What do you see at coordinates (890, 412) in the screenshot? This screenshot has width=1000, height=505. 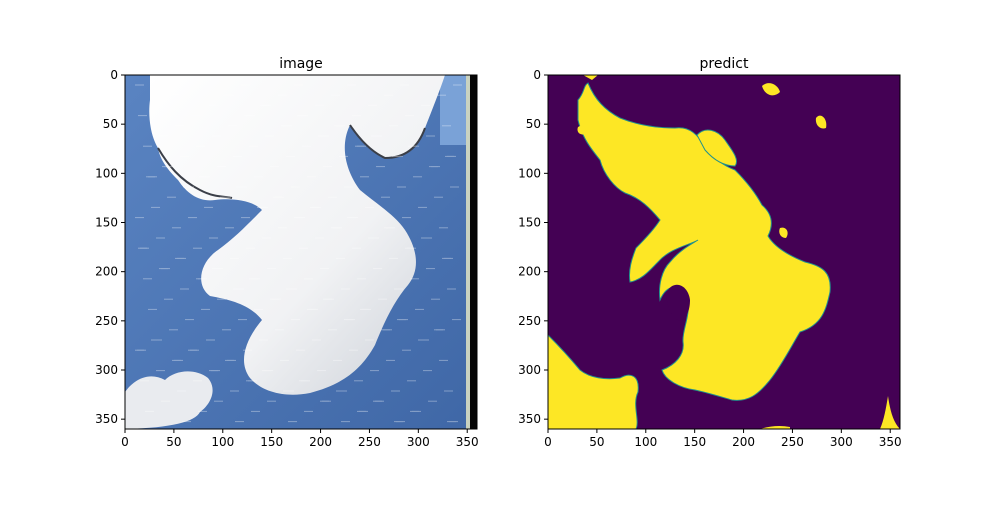 I see `mask-bottom-right-strip` at bounding box center [890, 412].